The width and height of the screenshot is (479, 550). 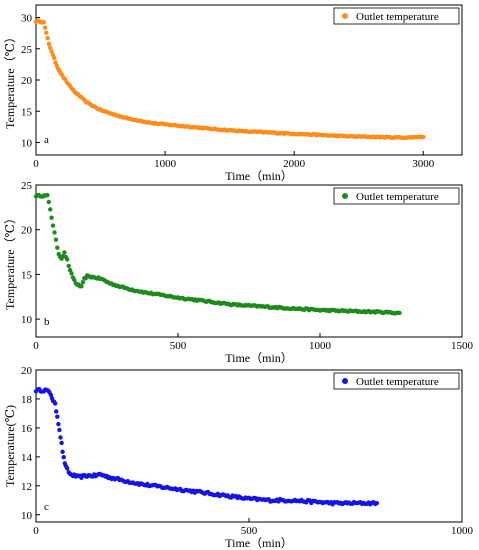 I want to click on y-tick-label: 30, so click(x=27, y=19).